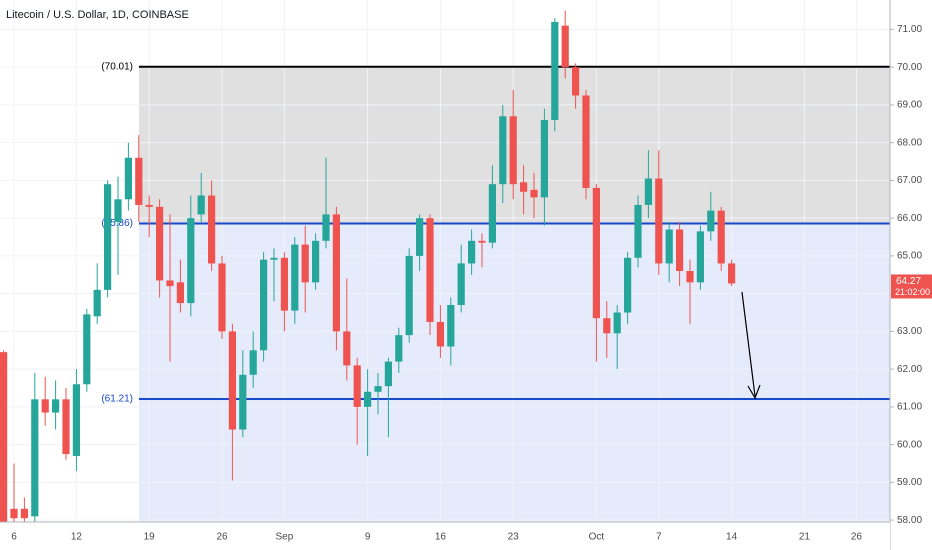  What do you see at coordinates (909, 142) in the screenshot?
I see `y-tick-label: 68.00` at bounding box center [909, 142].